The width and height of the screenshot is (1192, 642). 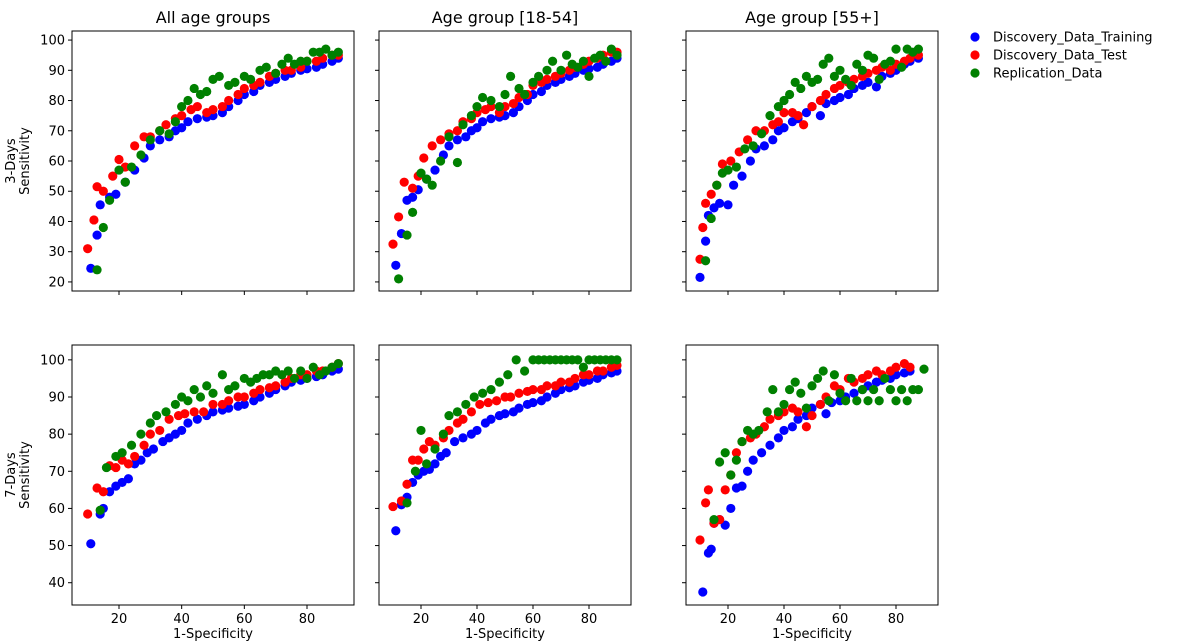 I want to click on y-axis-label-line: 3-Days, so click(x=11, y=161).